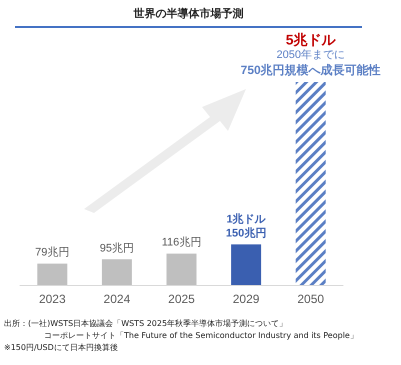 The height and width of the screenshot is (365, 401). Describe the element at coordinates (146, 324) in the screenshot. I see `text: 出所：(一社)WSTS日本協議会「WSTS 2025年秋季半導体市場予測について」` at that location.